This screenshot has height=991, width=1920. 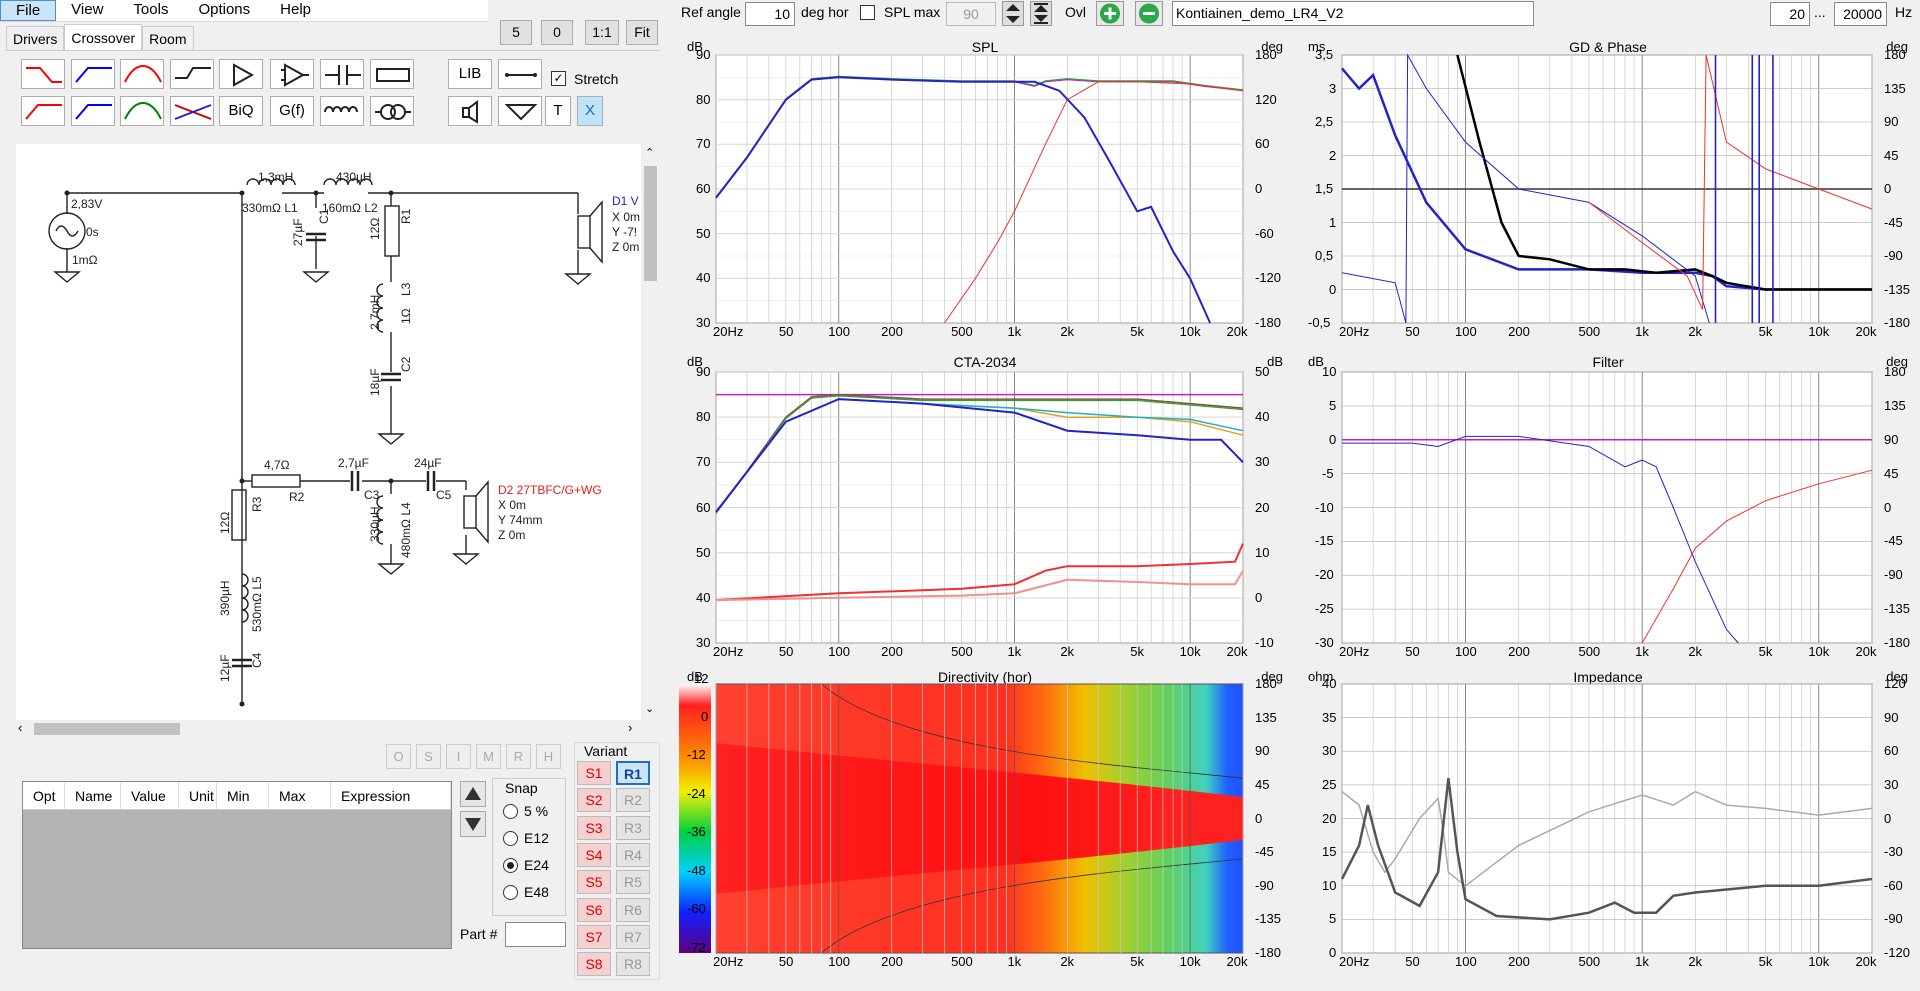 What do you see at coordinates (142, 74) in the screenshot?
I see `bp-red-tool` at bounding box center [142, 74].